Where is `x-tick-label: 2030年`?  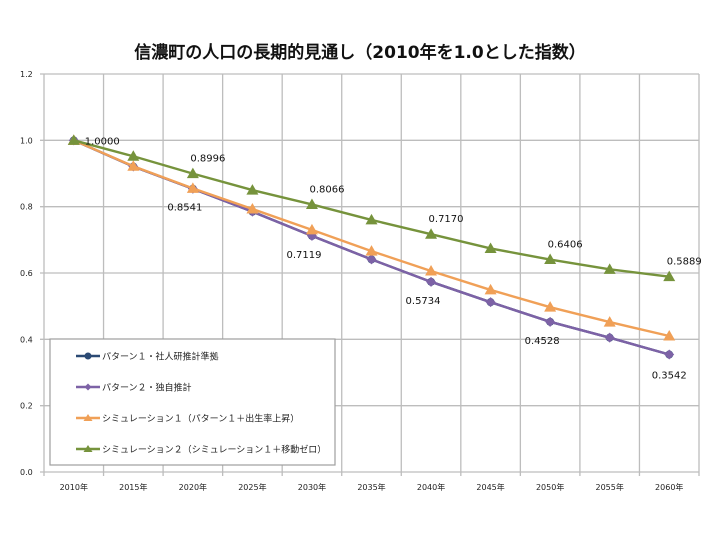
x-tick-label: 2030年 is located at coordinates (312, 487).